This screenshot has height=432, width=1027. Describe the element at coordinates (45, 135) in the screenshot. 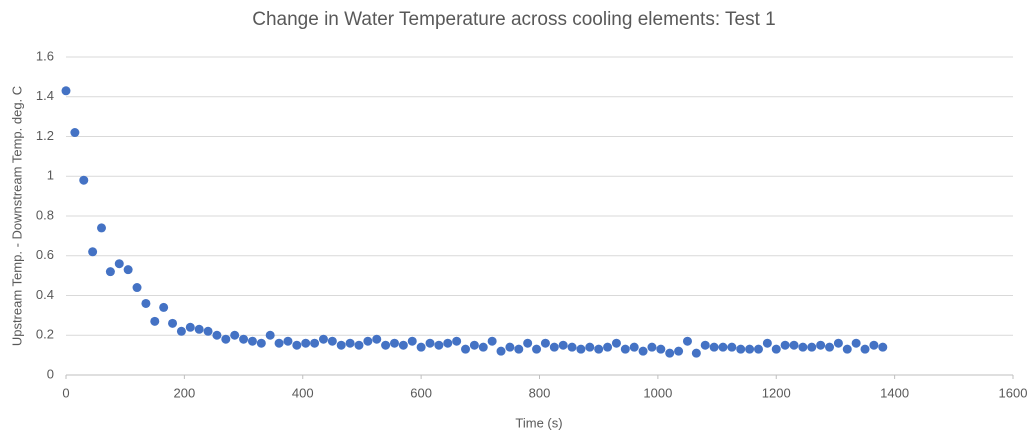

I see `y-tick-label: 1.2` at that location.